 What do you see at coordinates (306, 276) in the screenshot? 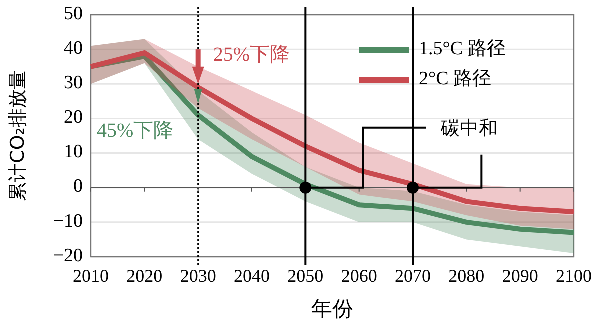
I see `x-tick-label: 2050` at bounding box center [306, 276].